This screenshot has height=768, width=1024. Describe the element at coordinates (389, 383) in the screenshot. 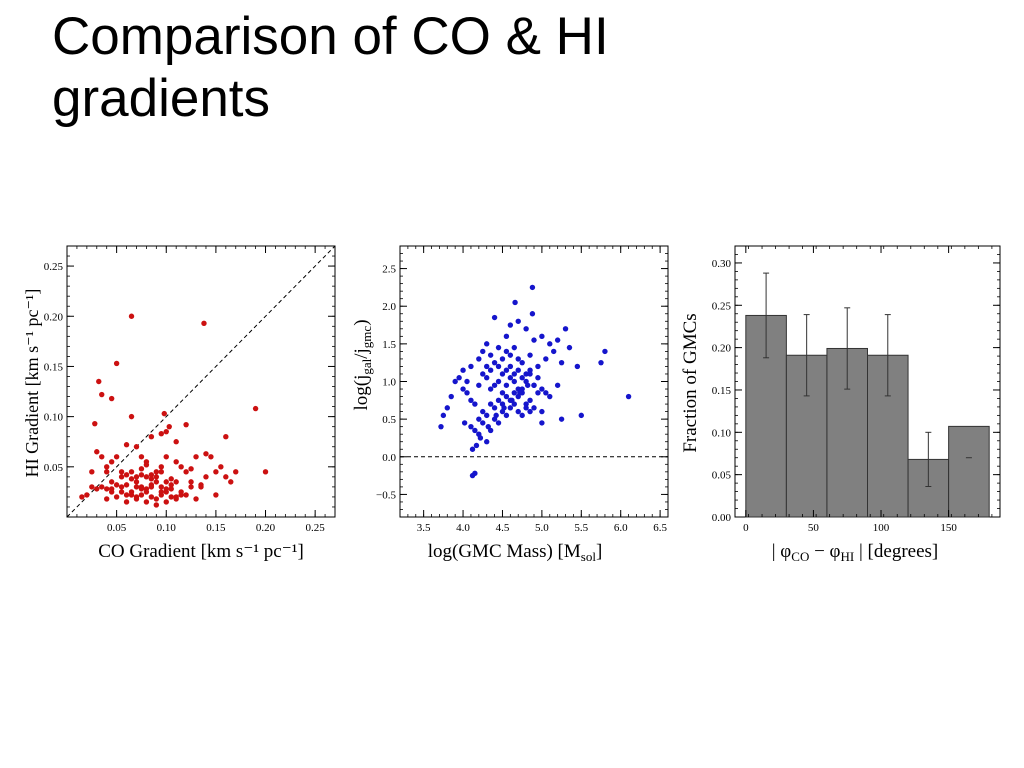

I see `y-tick-label: 1.0` at that location.